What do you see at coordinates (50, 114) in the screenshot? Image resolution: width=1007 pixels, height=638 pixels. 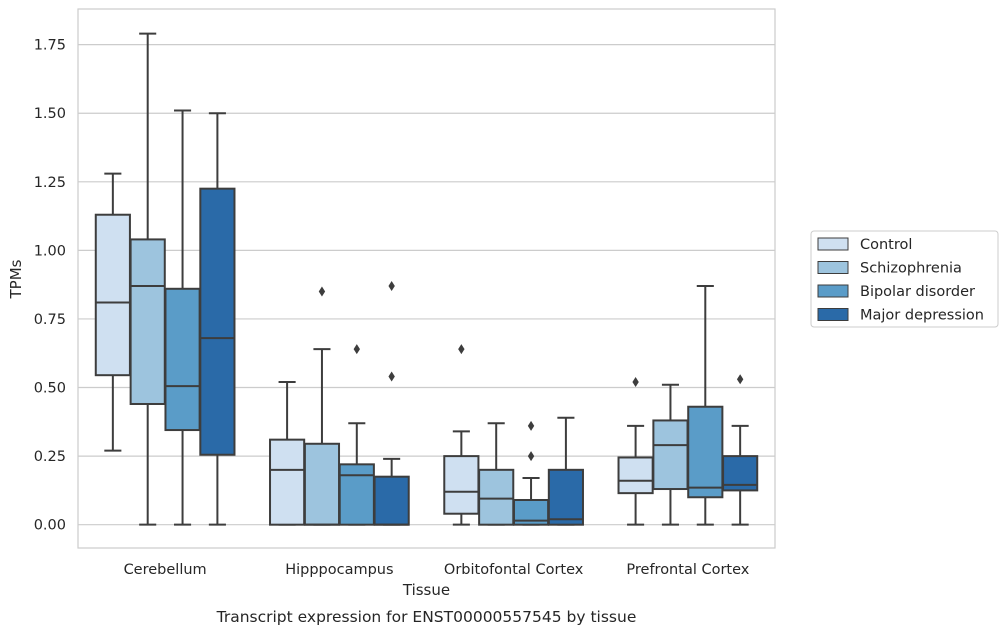 I see `y-tick-label: 1.50` at bounding box center [50, 114].